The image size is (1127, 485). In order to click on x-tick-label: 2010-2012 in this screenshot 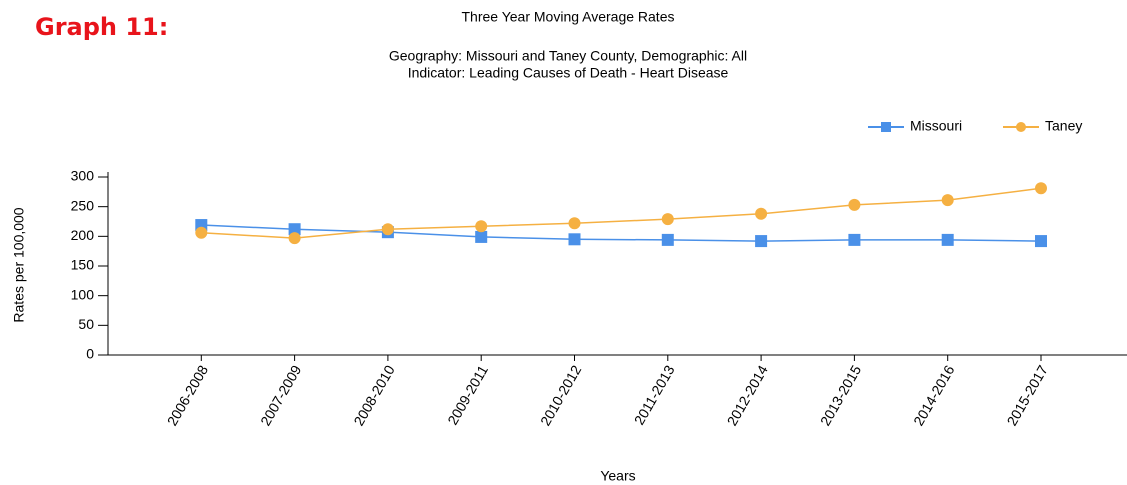, I will do `click(560, 395)`.